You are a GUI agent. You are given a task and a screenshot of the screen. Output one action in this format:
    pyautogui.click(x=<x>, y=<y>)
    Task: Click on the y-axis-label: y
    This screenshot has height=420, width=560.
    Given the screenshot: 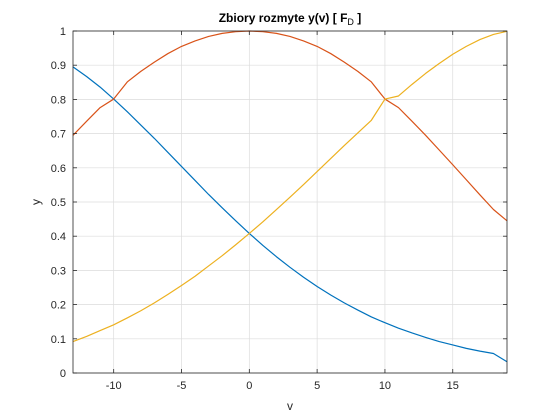 What is the action you would take?
    pyautogui.click(x=36, y=202)
    